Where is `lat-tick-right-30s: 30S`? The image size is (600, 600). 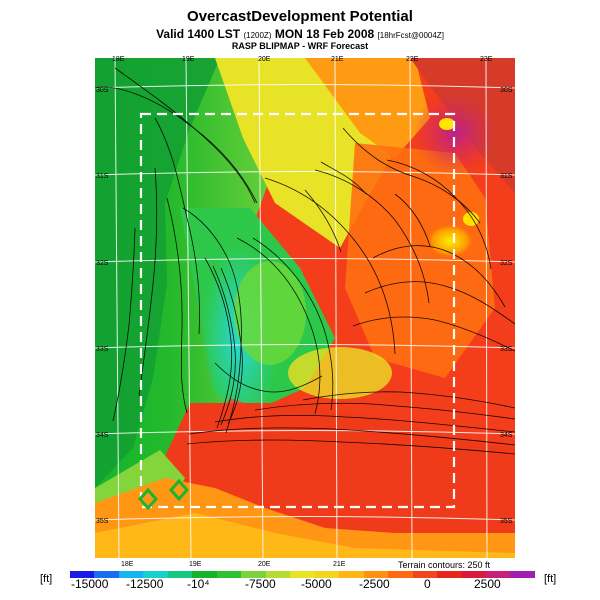 lat-tick-right-30s: 30S is located at coordinates (506, 90).